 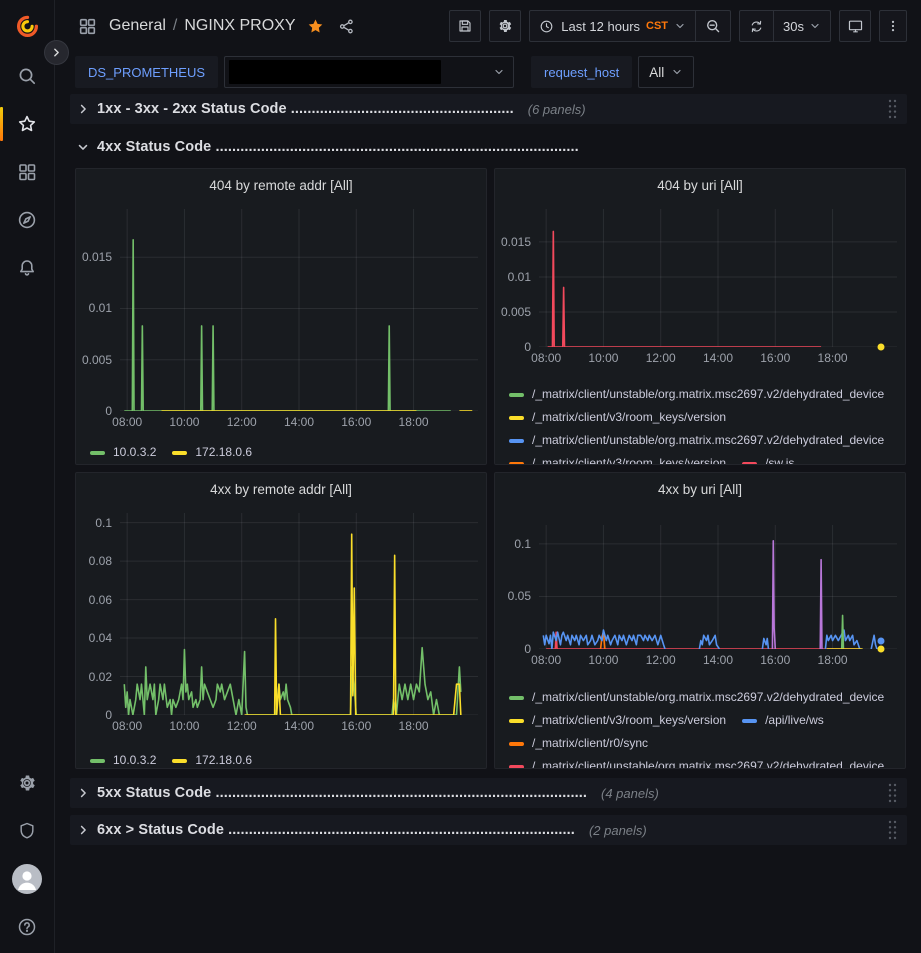 I want to click on y-axis: 0 0.05 0.1, so click(x=517, y=590).